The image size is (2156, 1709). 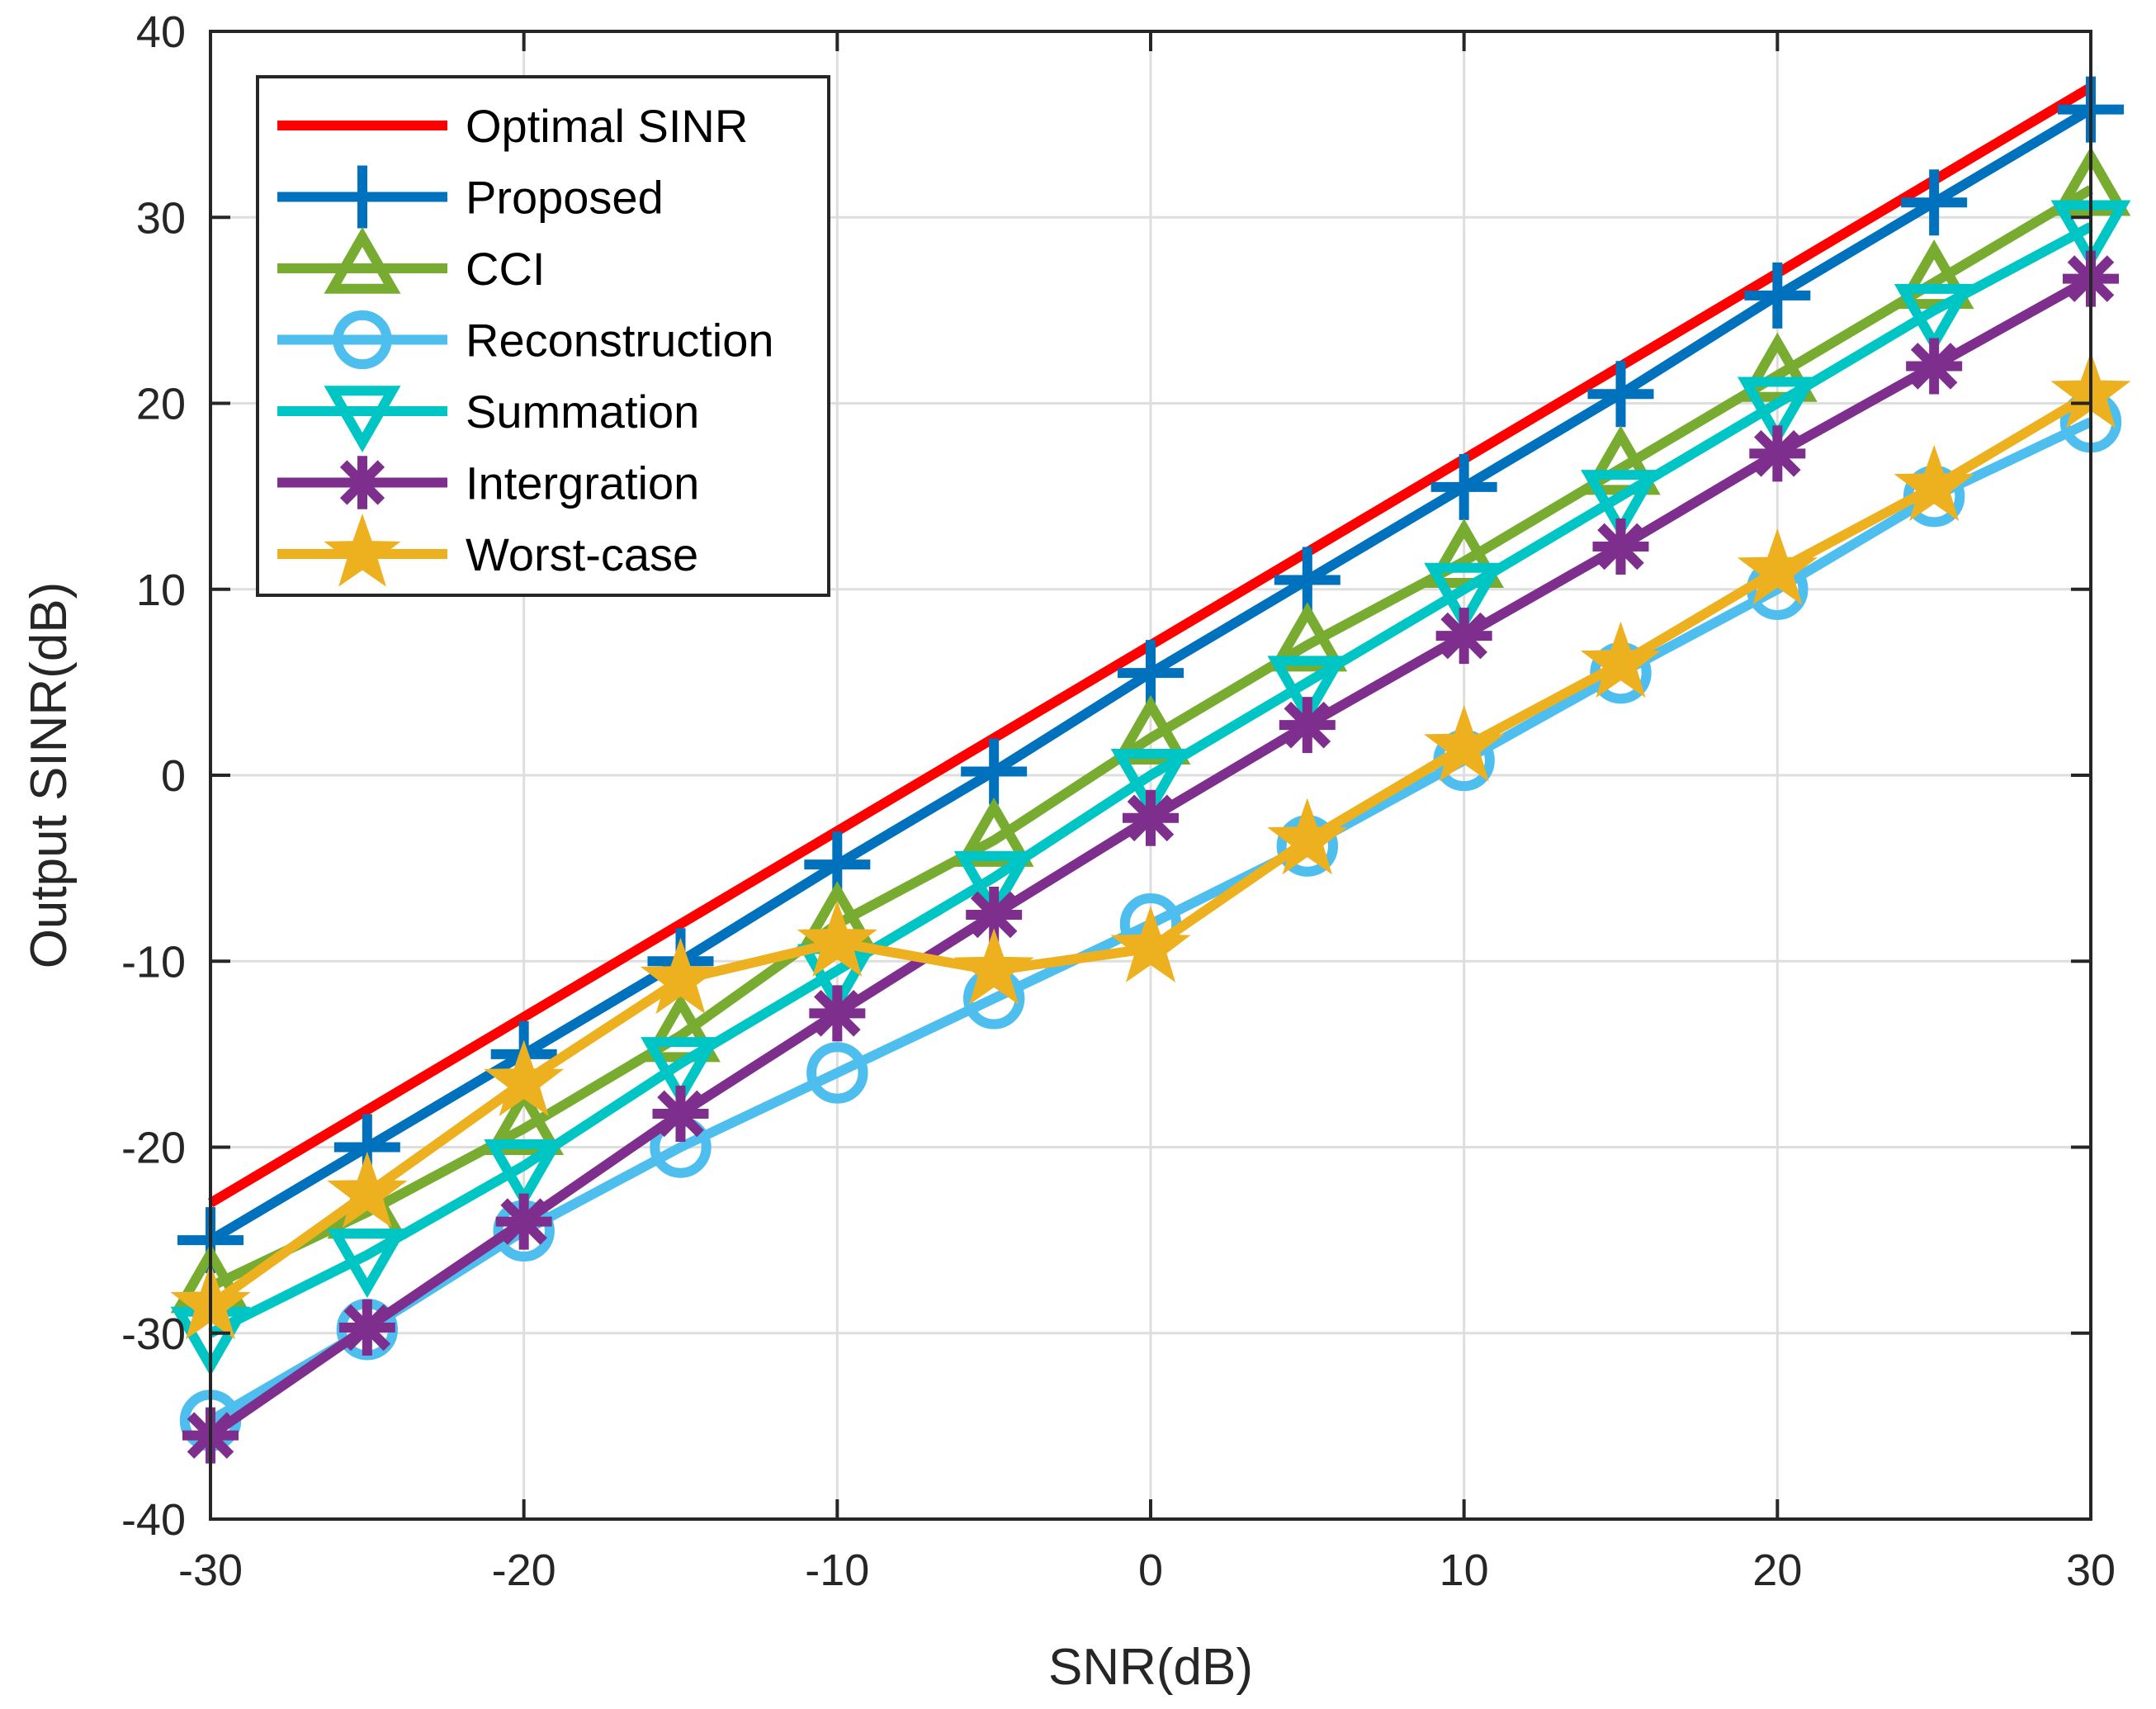 What do you see at coordinates (607, 126) in the screenshot?
I see `legend-label: Optimal SINR` at bounding box center [607, 126].